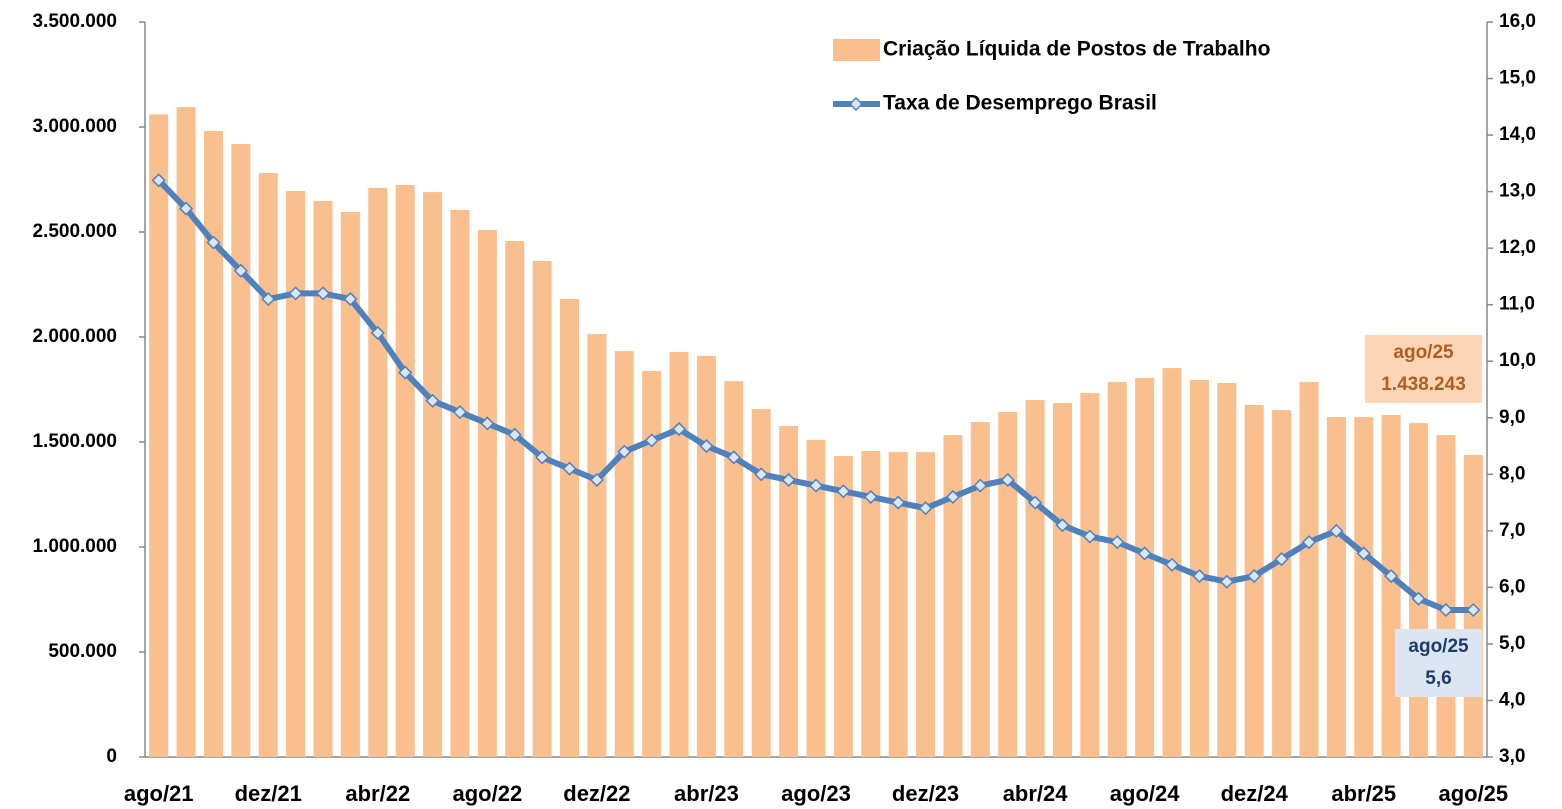  What do you see at coordinates (1076, 49) in the screenshot?
I see `legend-label: Criação Líquida de Postos de Trabalho` at bounding box center [1076, 49].